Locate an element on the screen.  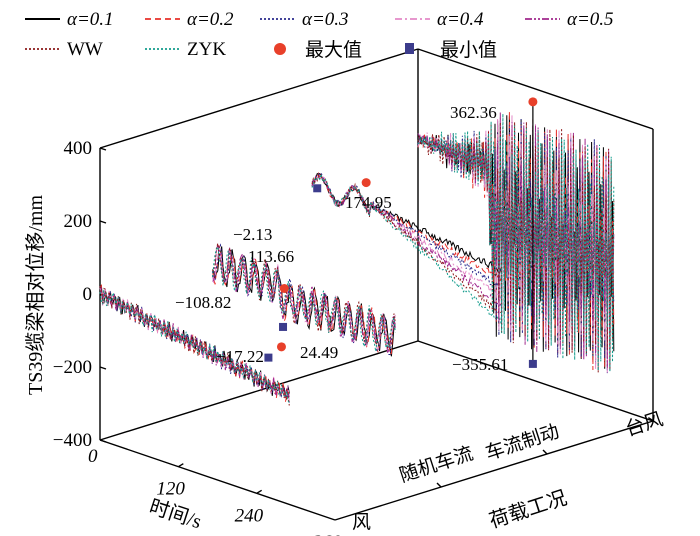
back-top-edge is located at coordinates (535, 89).